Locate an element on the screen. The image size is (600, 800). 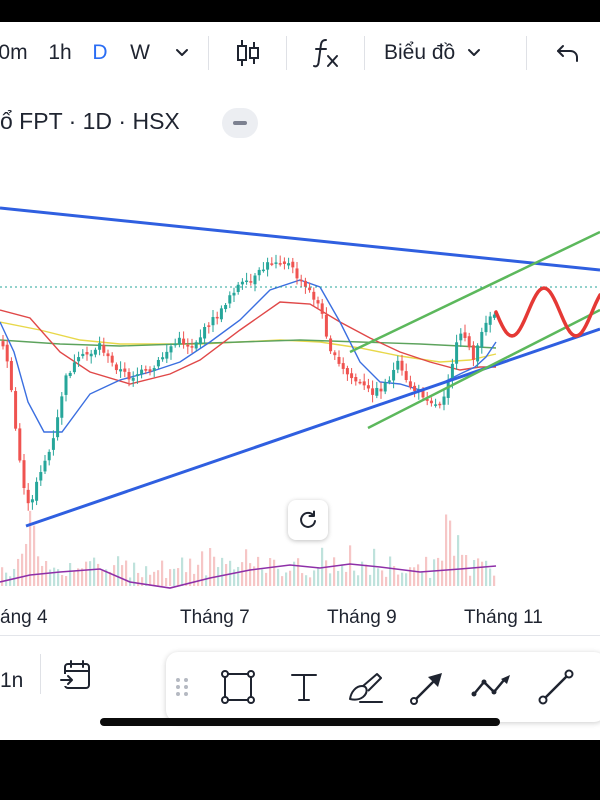
drawing-tools-panel is located at coordinates (383, 687).